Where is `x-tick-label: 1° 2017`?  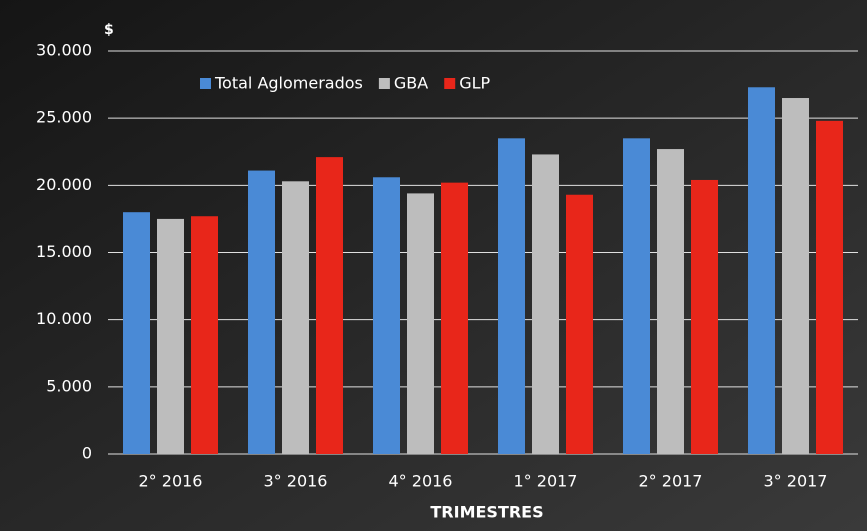 x-tick-label: 1° 2017 is located at coordinates (546, 481).